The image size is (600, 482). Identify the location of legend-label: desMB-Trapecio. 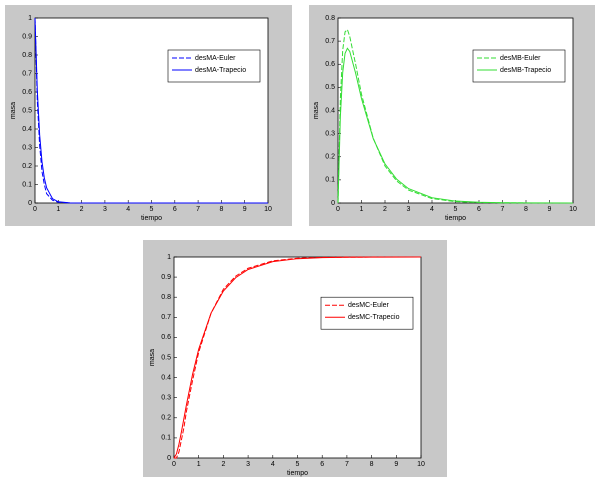
(525, 70).